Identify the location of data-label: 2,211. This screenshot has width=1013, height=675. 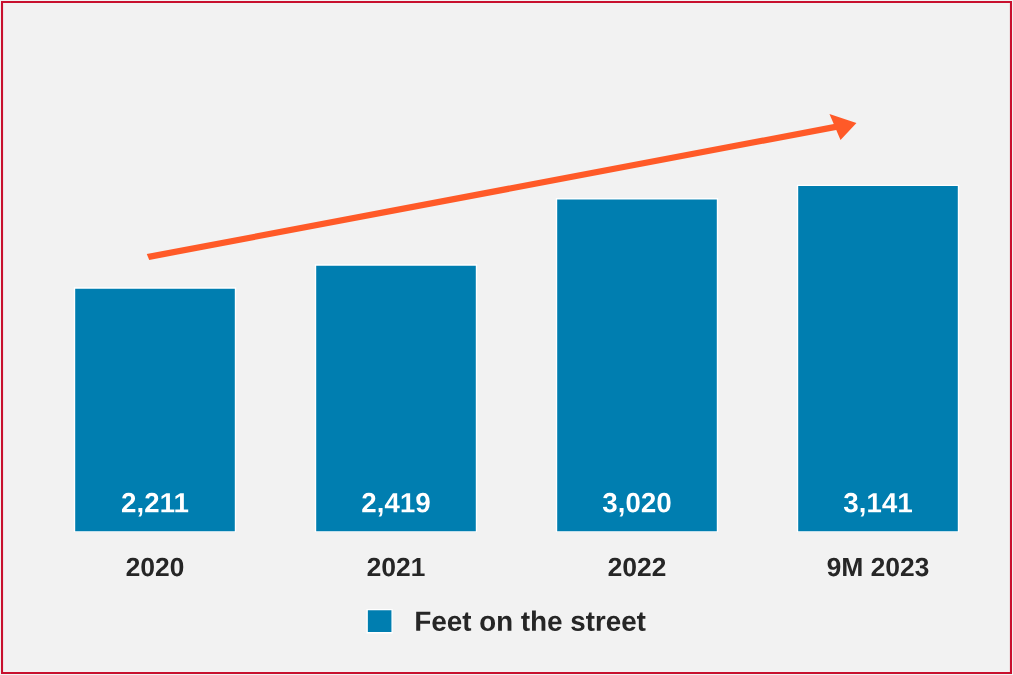
(155, 504).